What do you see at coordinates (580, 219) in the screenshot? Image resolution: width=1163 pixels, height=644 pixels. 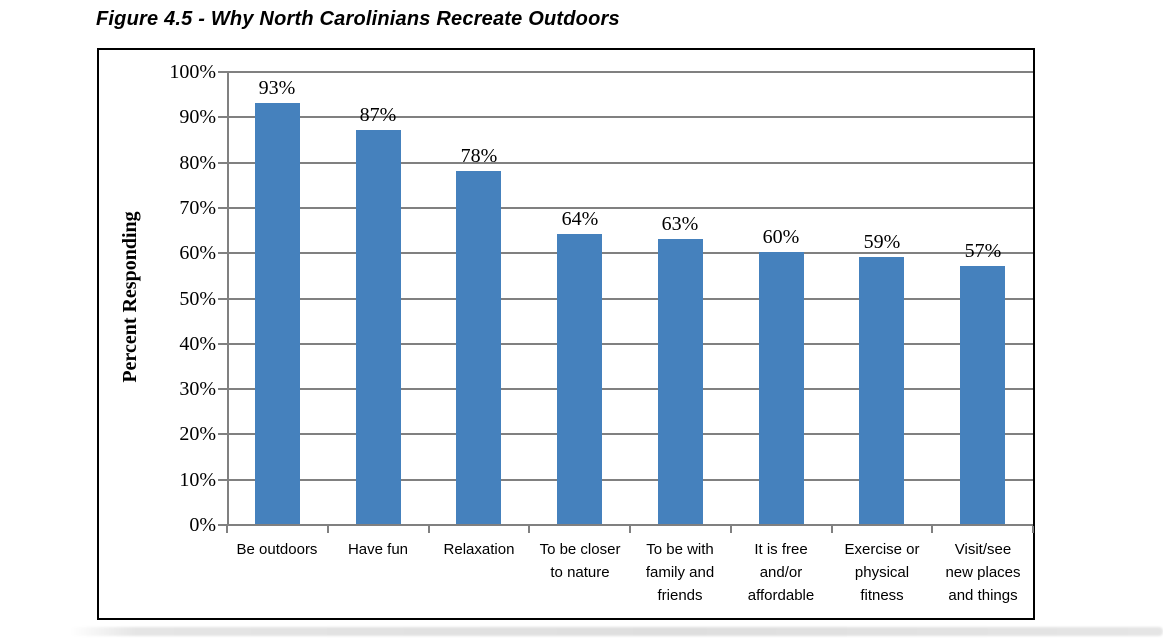 I see `bar-value-label: 64%` at bounding box center [580, 219].